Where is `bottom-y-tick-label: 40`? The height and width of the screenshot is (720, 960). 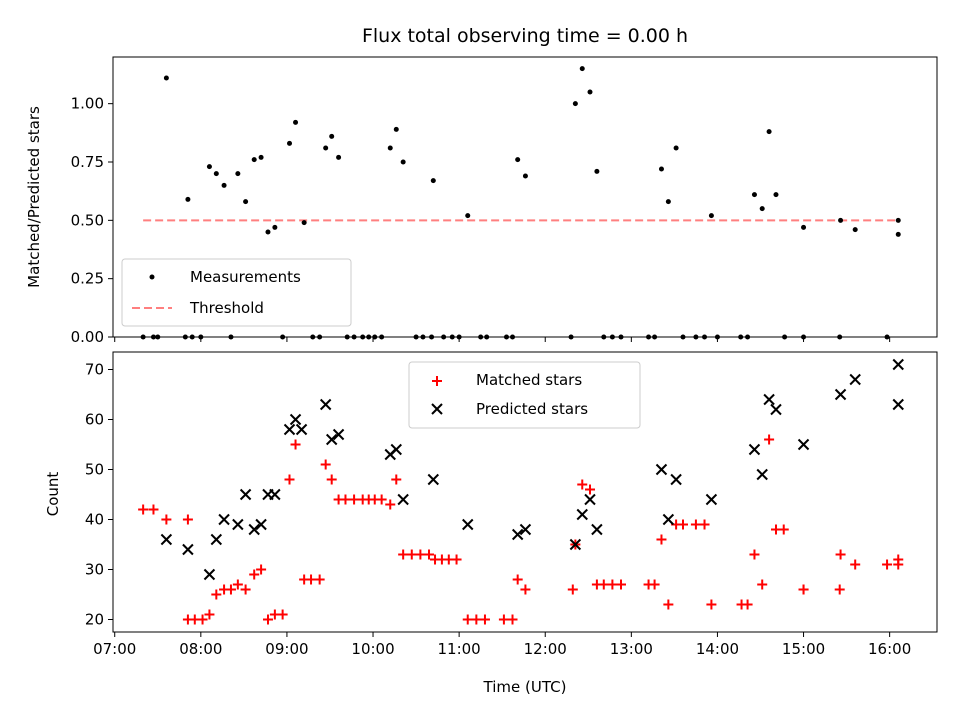 bottom-y-tick-label: 40 is located at coordinates (94, 520).